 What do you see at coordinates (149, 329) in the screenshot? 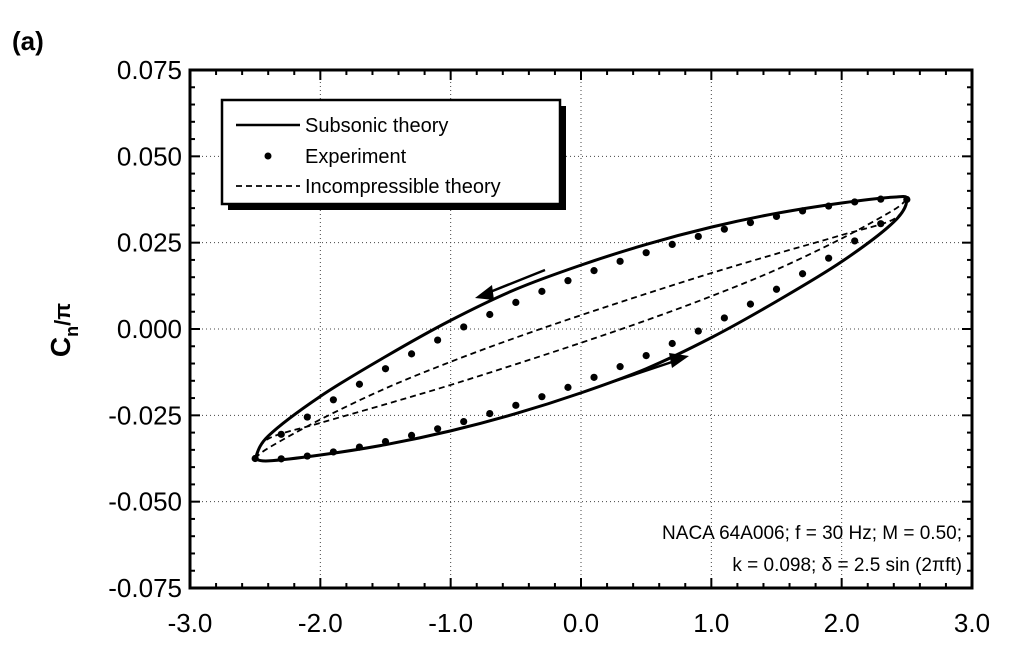
I see `y-tick-label: 0.000` at bounding box center [149, 329].